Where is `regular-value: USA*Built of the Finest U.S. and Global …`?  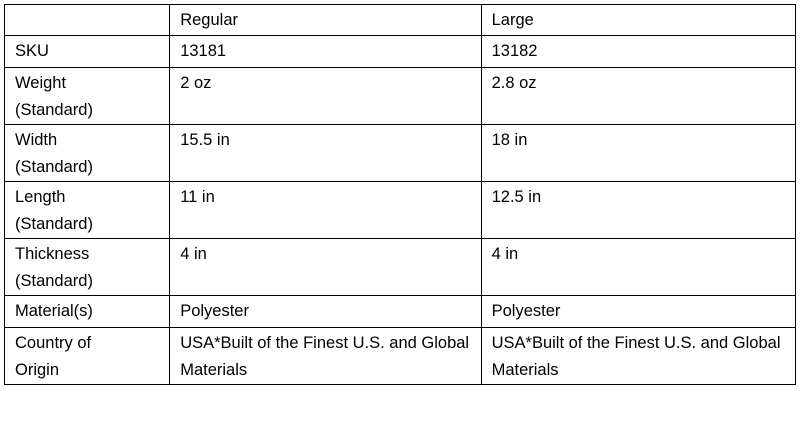
regular-value: USA*Built of the Finest U.S. and Global … is located at coordinates (325, 356).